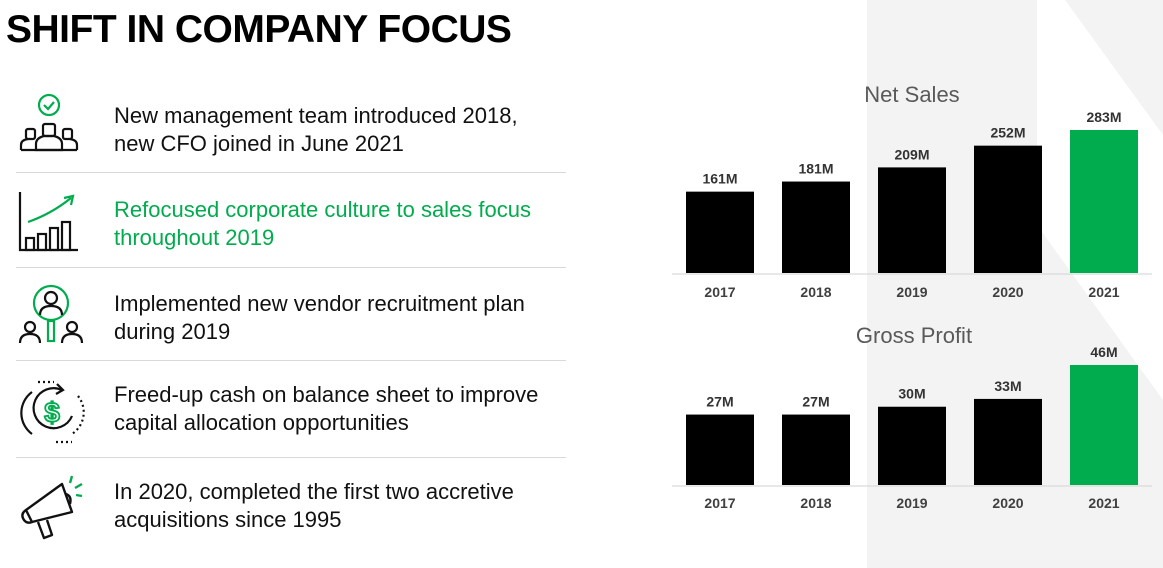 Image resolution: width=1163 pixels, height=568 pixels. Describe the element at coordinates (1103, 352) in the screenshot. I see `data-label: 46M` at that location.